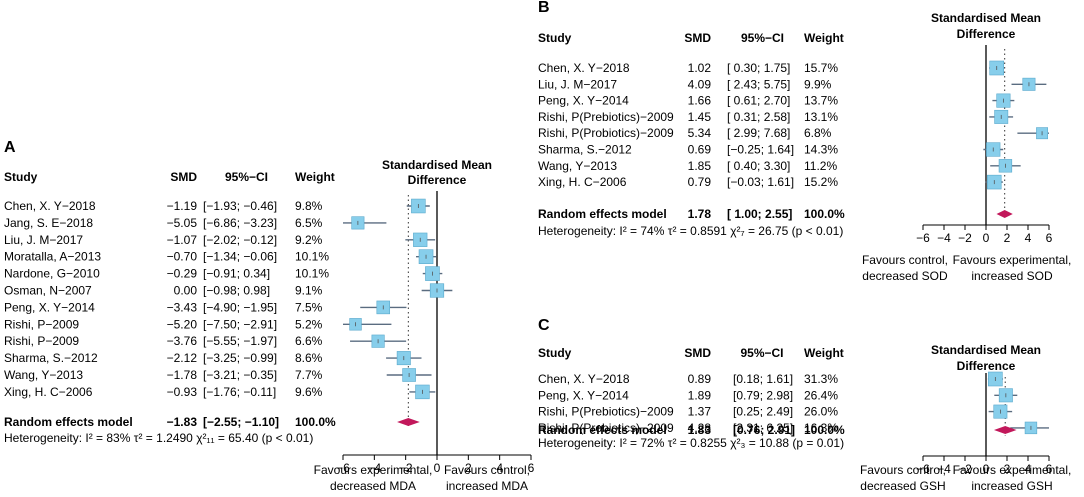  I want to click on favours-right-line-2: increased SOD, so click(1012, 276).